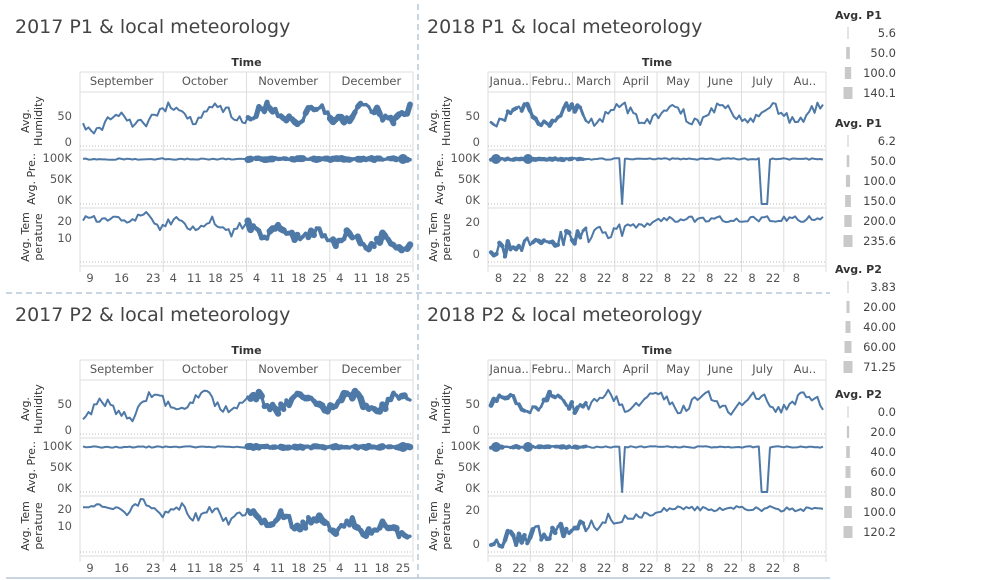 The width and height of the screenshot is (993, 580). Describe the element at coordinates (678, 369) in the screenshot. I see `month-label: May` at that location.